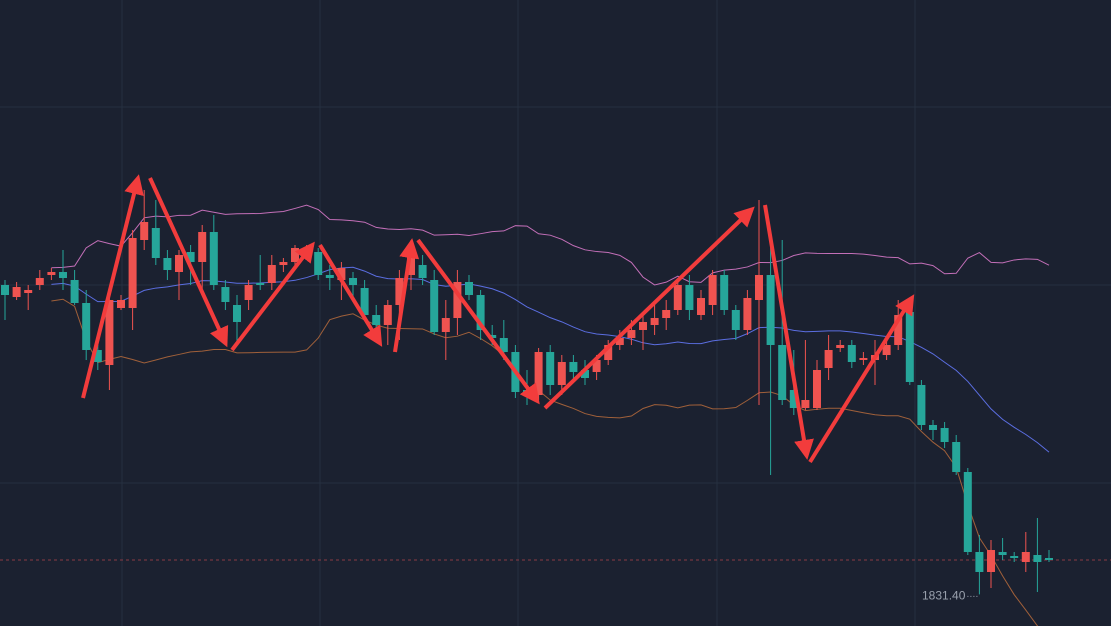  I want to click on labels: 1831.40, so click(950, 596).